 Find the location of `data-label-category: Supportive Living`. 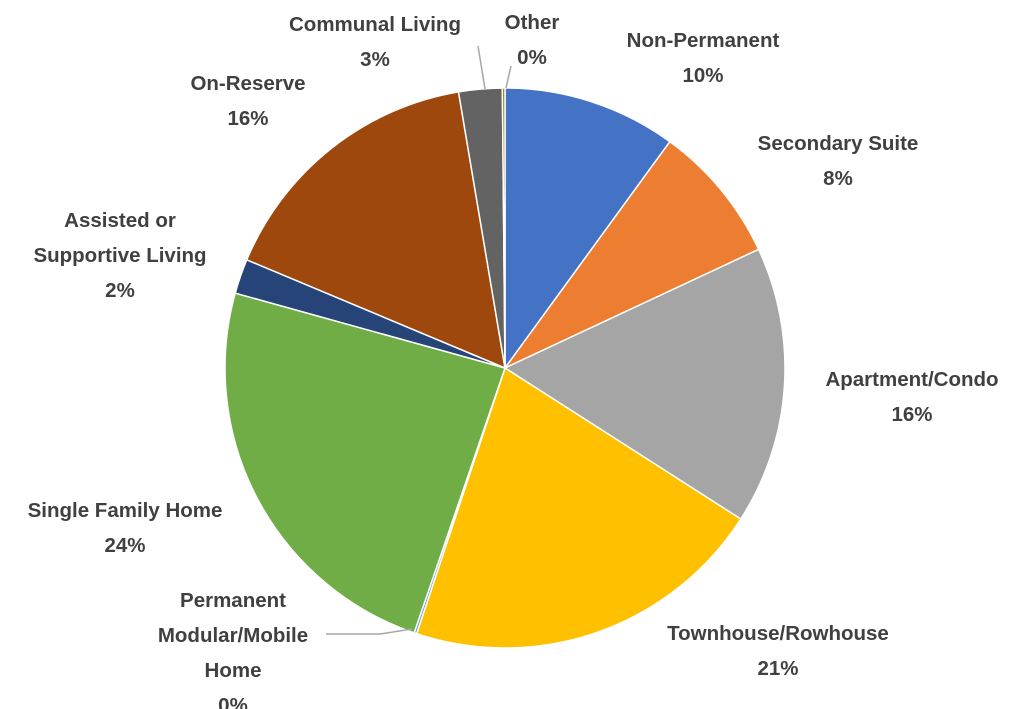

data-label-category: Supportive Living is located at coordinates (119, 255).